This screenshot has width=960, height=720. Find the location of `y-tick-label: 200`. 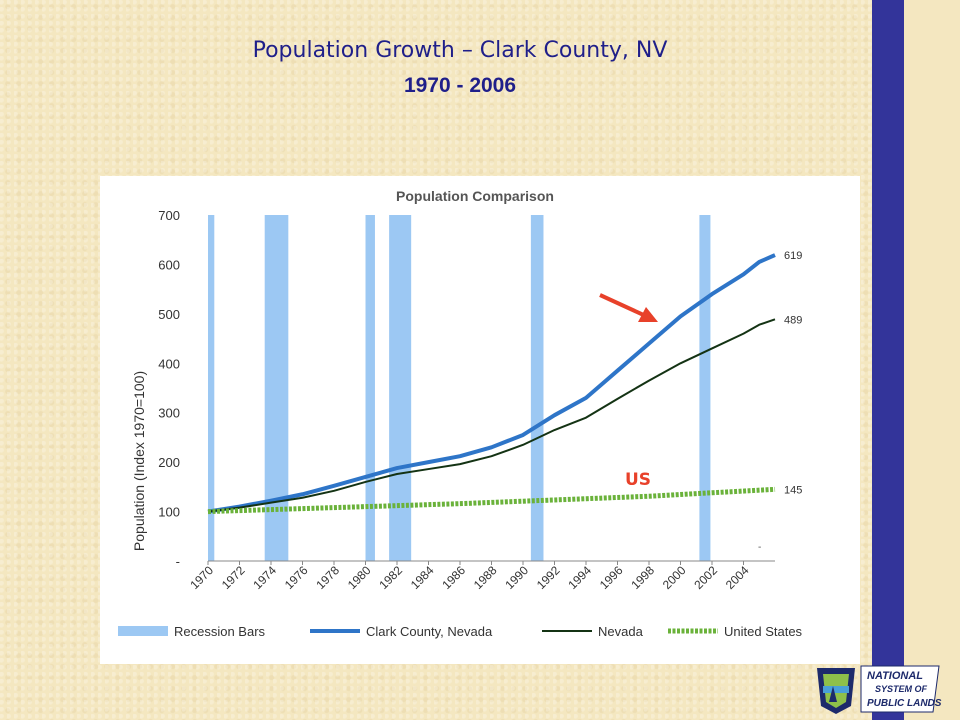

y-tick-label: 200 is located at coordinates (169, 462).